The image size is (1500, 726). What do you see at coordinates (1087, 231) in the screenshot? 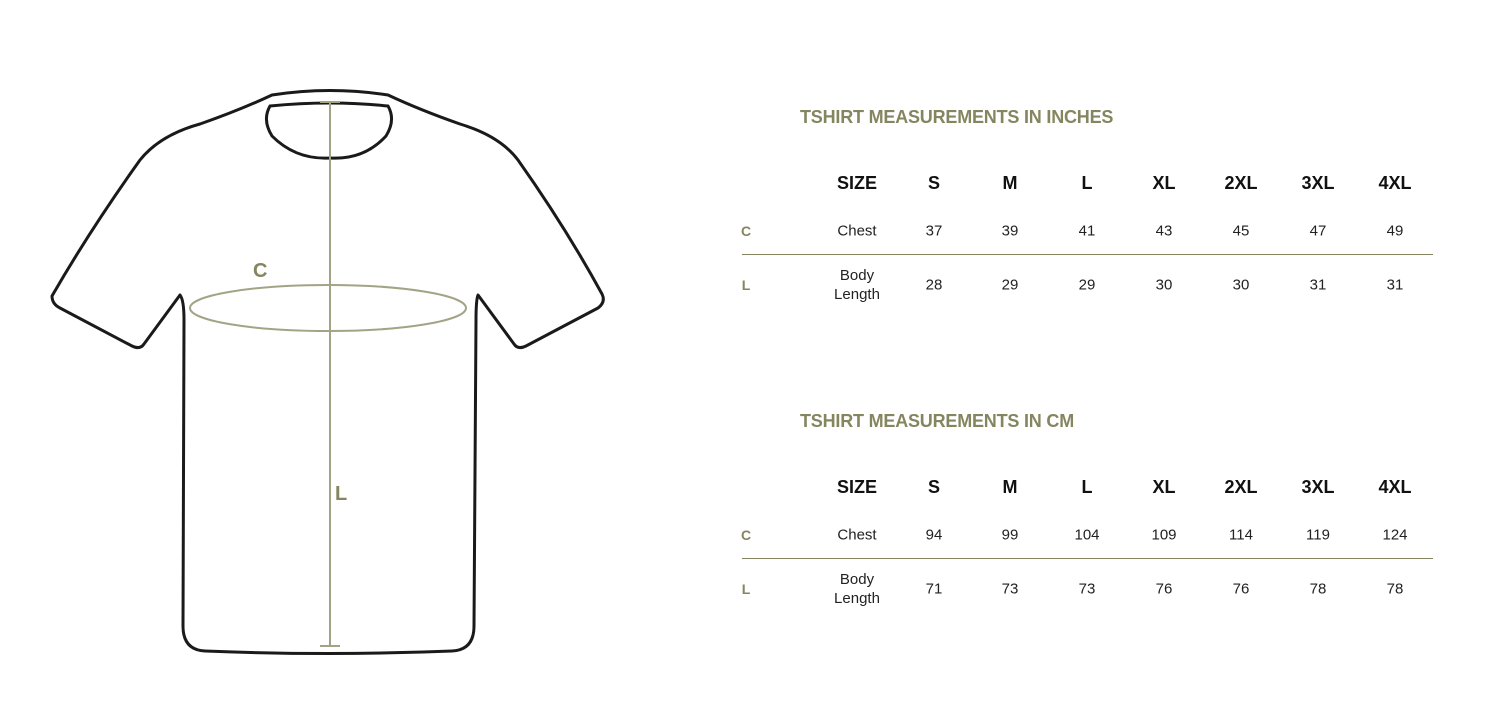
I see `value-cell: 41` at bounding box center [1087, 231].